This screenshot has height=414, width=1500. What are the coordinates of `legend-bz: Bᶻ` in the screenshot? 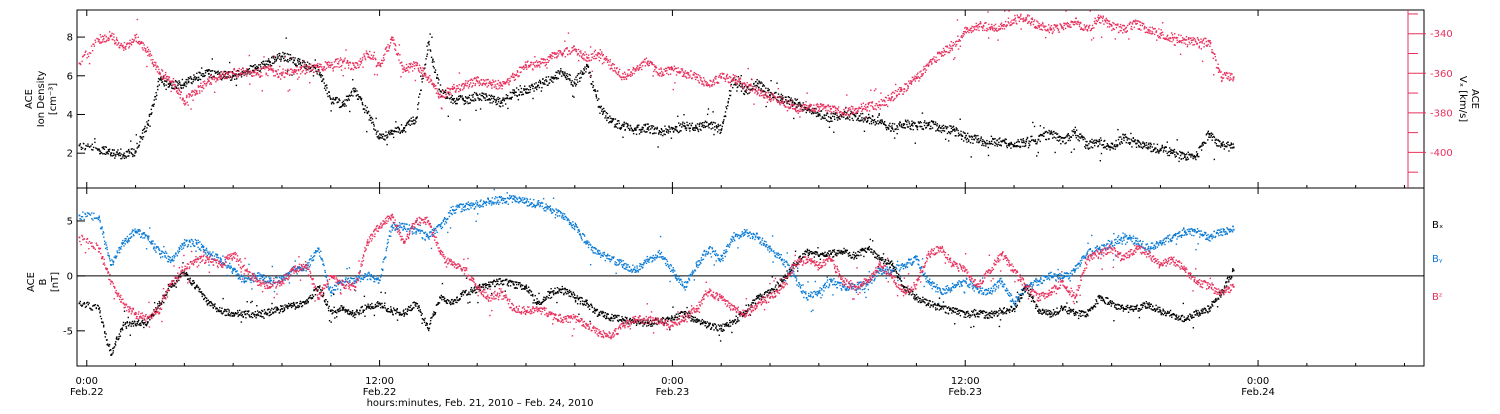 It's located at (1437, 297).